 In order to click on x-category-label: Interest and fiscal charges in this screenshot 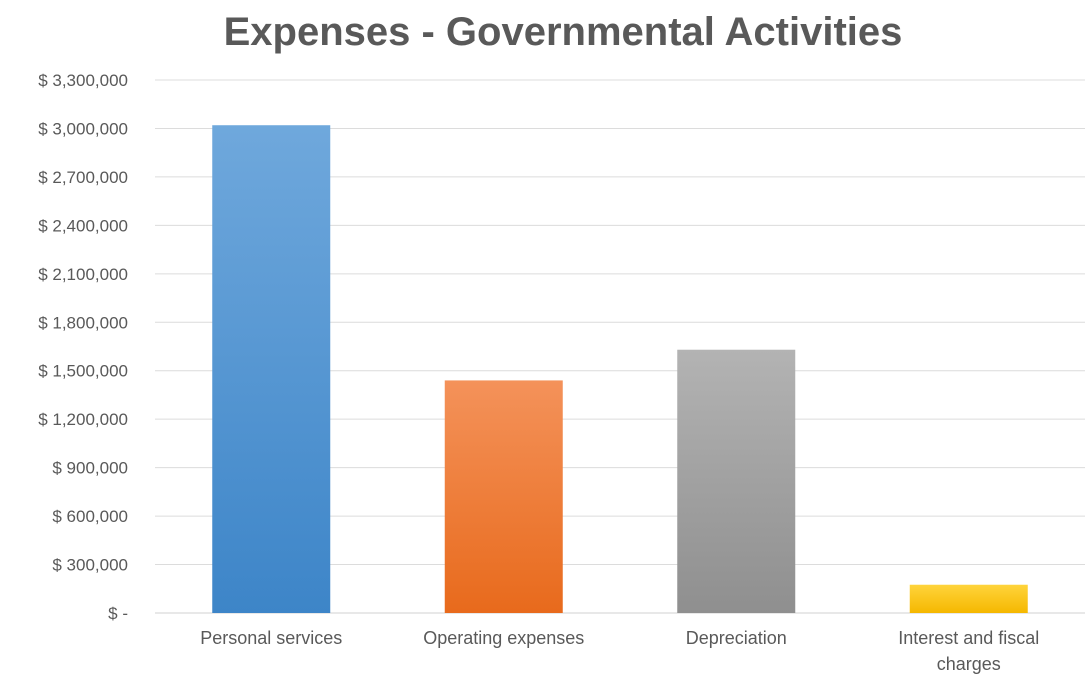, I will do `click(968, 651)`.